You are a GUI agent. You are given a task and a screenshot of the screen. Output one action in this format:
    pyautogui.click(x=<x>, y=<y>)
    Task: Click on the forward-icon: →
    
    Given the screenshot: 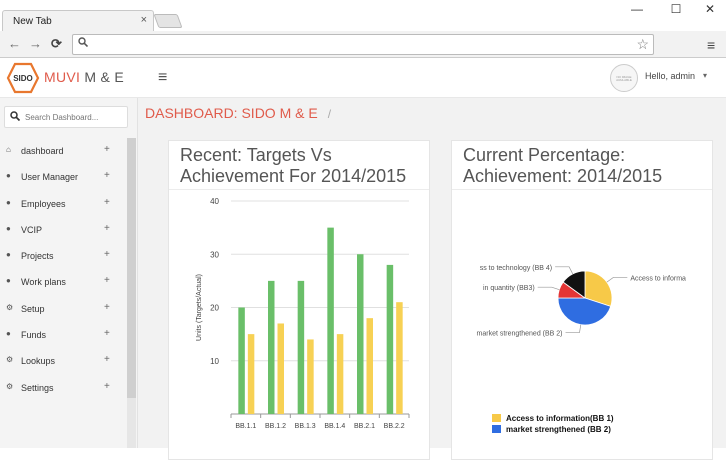 What is the action you would take?
    pyautogui.click(x=35, y=43)
    